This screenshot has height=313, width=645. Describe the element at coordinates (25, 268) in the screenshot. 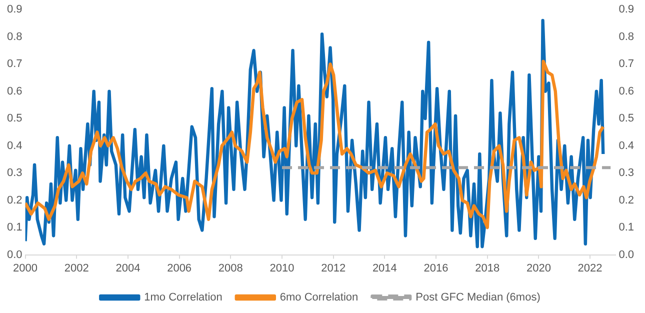

I see `x-tick-label: 2000` at that location.